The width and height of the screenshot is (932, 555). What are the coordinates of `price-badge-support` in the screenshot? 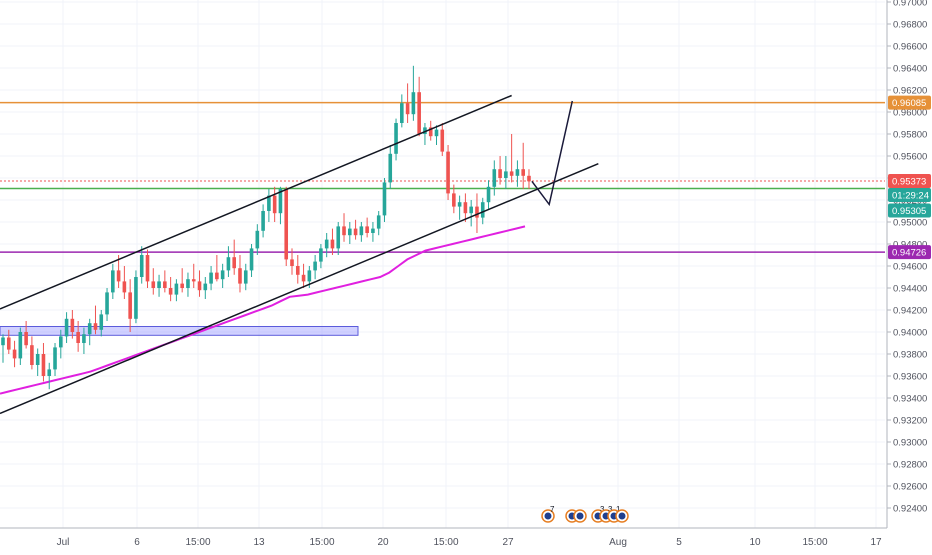 It's located at (909, 210).